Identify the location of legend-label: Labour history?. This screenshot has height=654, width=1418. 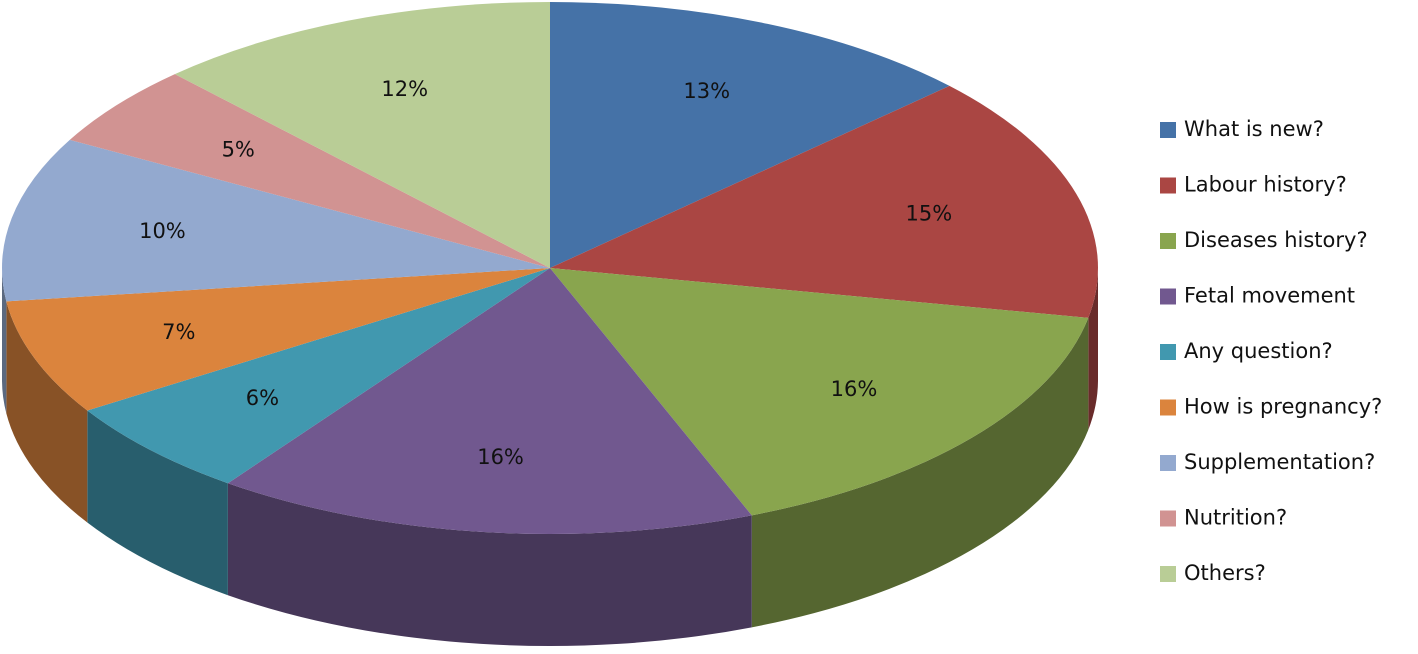
(1265, 185).